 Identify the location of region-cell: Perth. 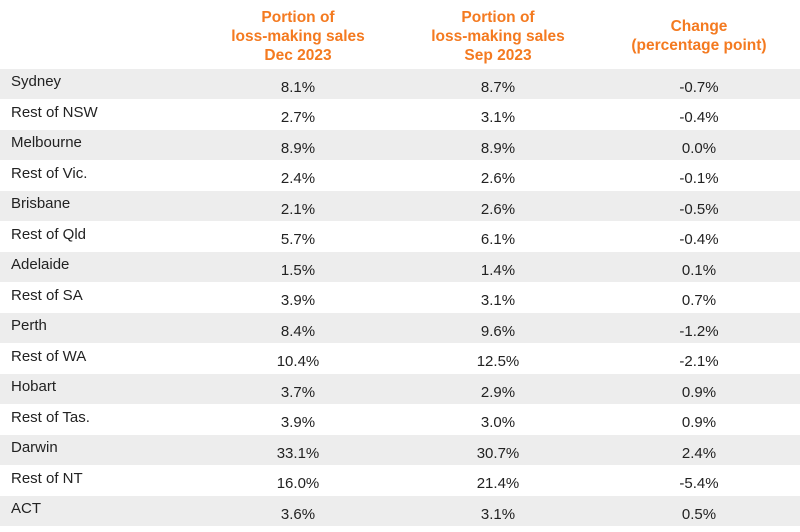
(99, 328).